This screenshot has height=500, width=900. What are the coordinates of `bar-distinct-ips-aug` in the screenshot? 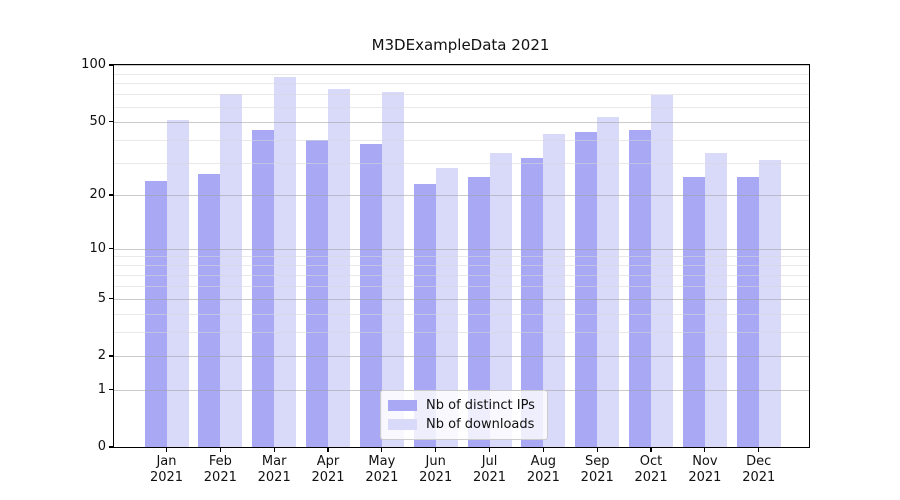 It's located at (532, 302).